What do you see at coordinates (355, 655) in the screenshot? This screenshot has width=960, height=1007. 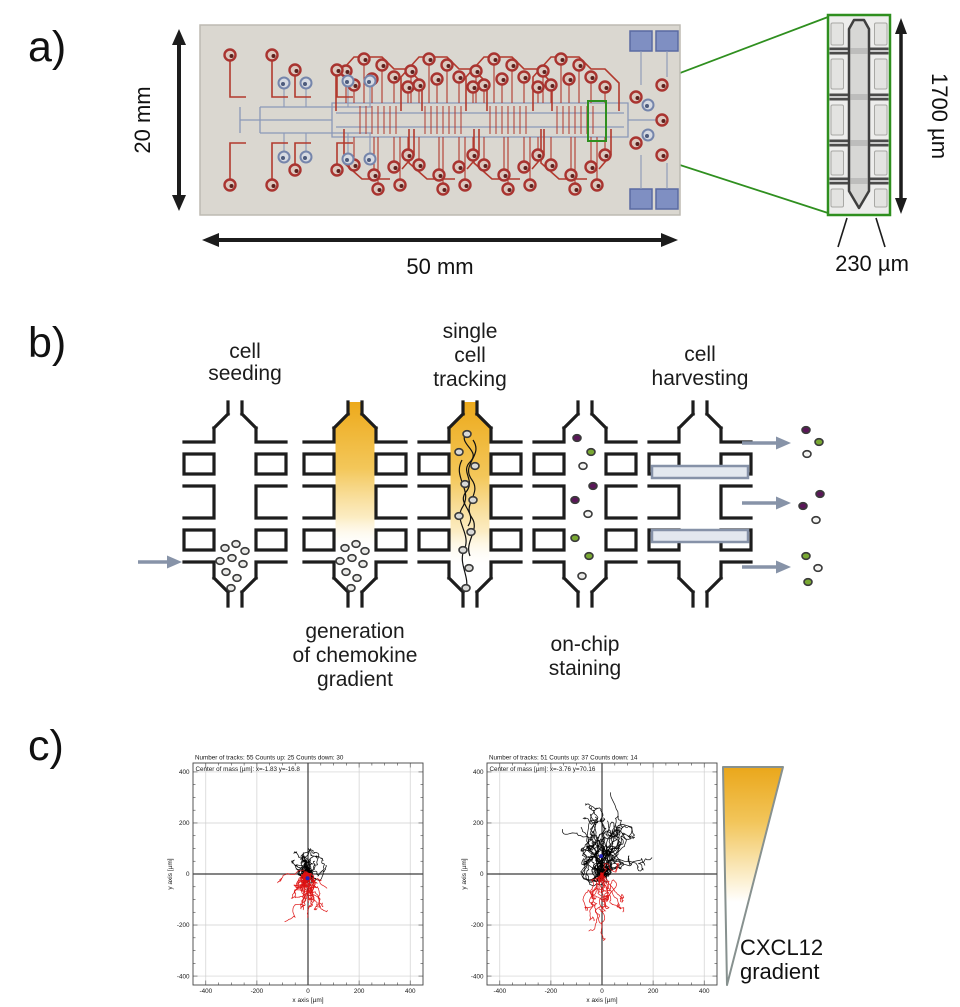 I see `step-label-gradient-line2: of chemokine` at bounding box center [355, 655].